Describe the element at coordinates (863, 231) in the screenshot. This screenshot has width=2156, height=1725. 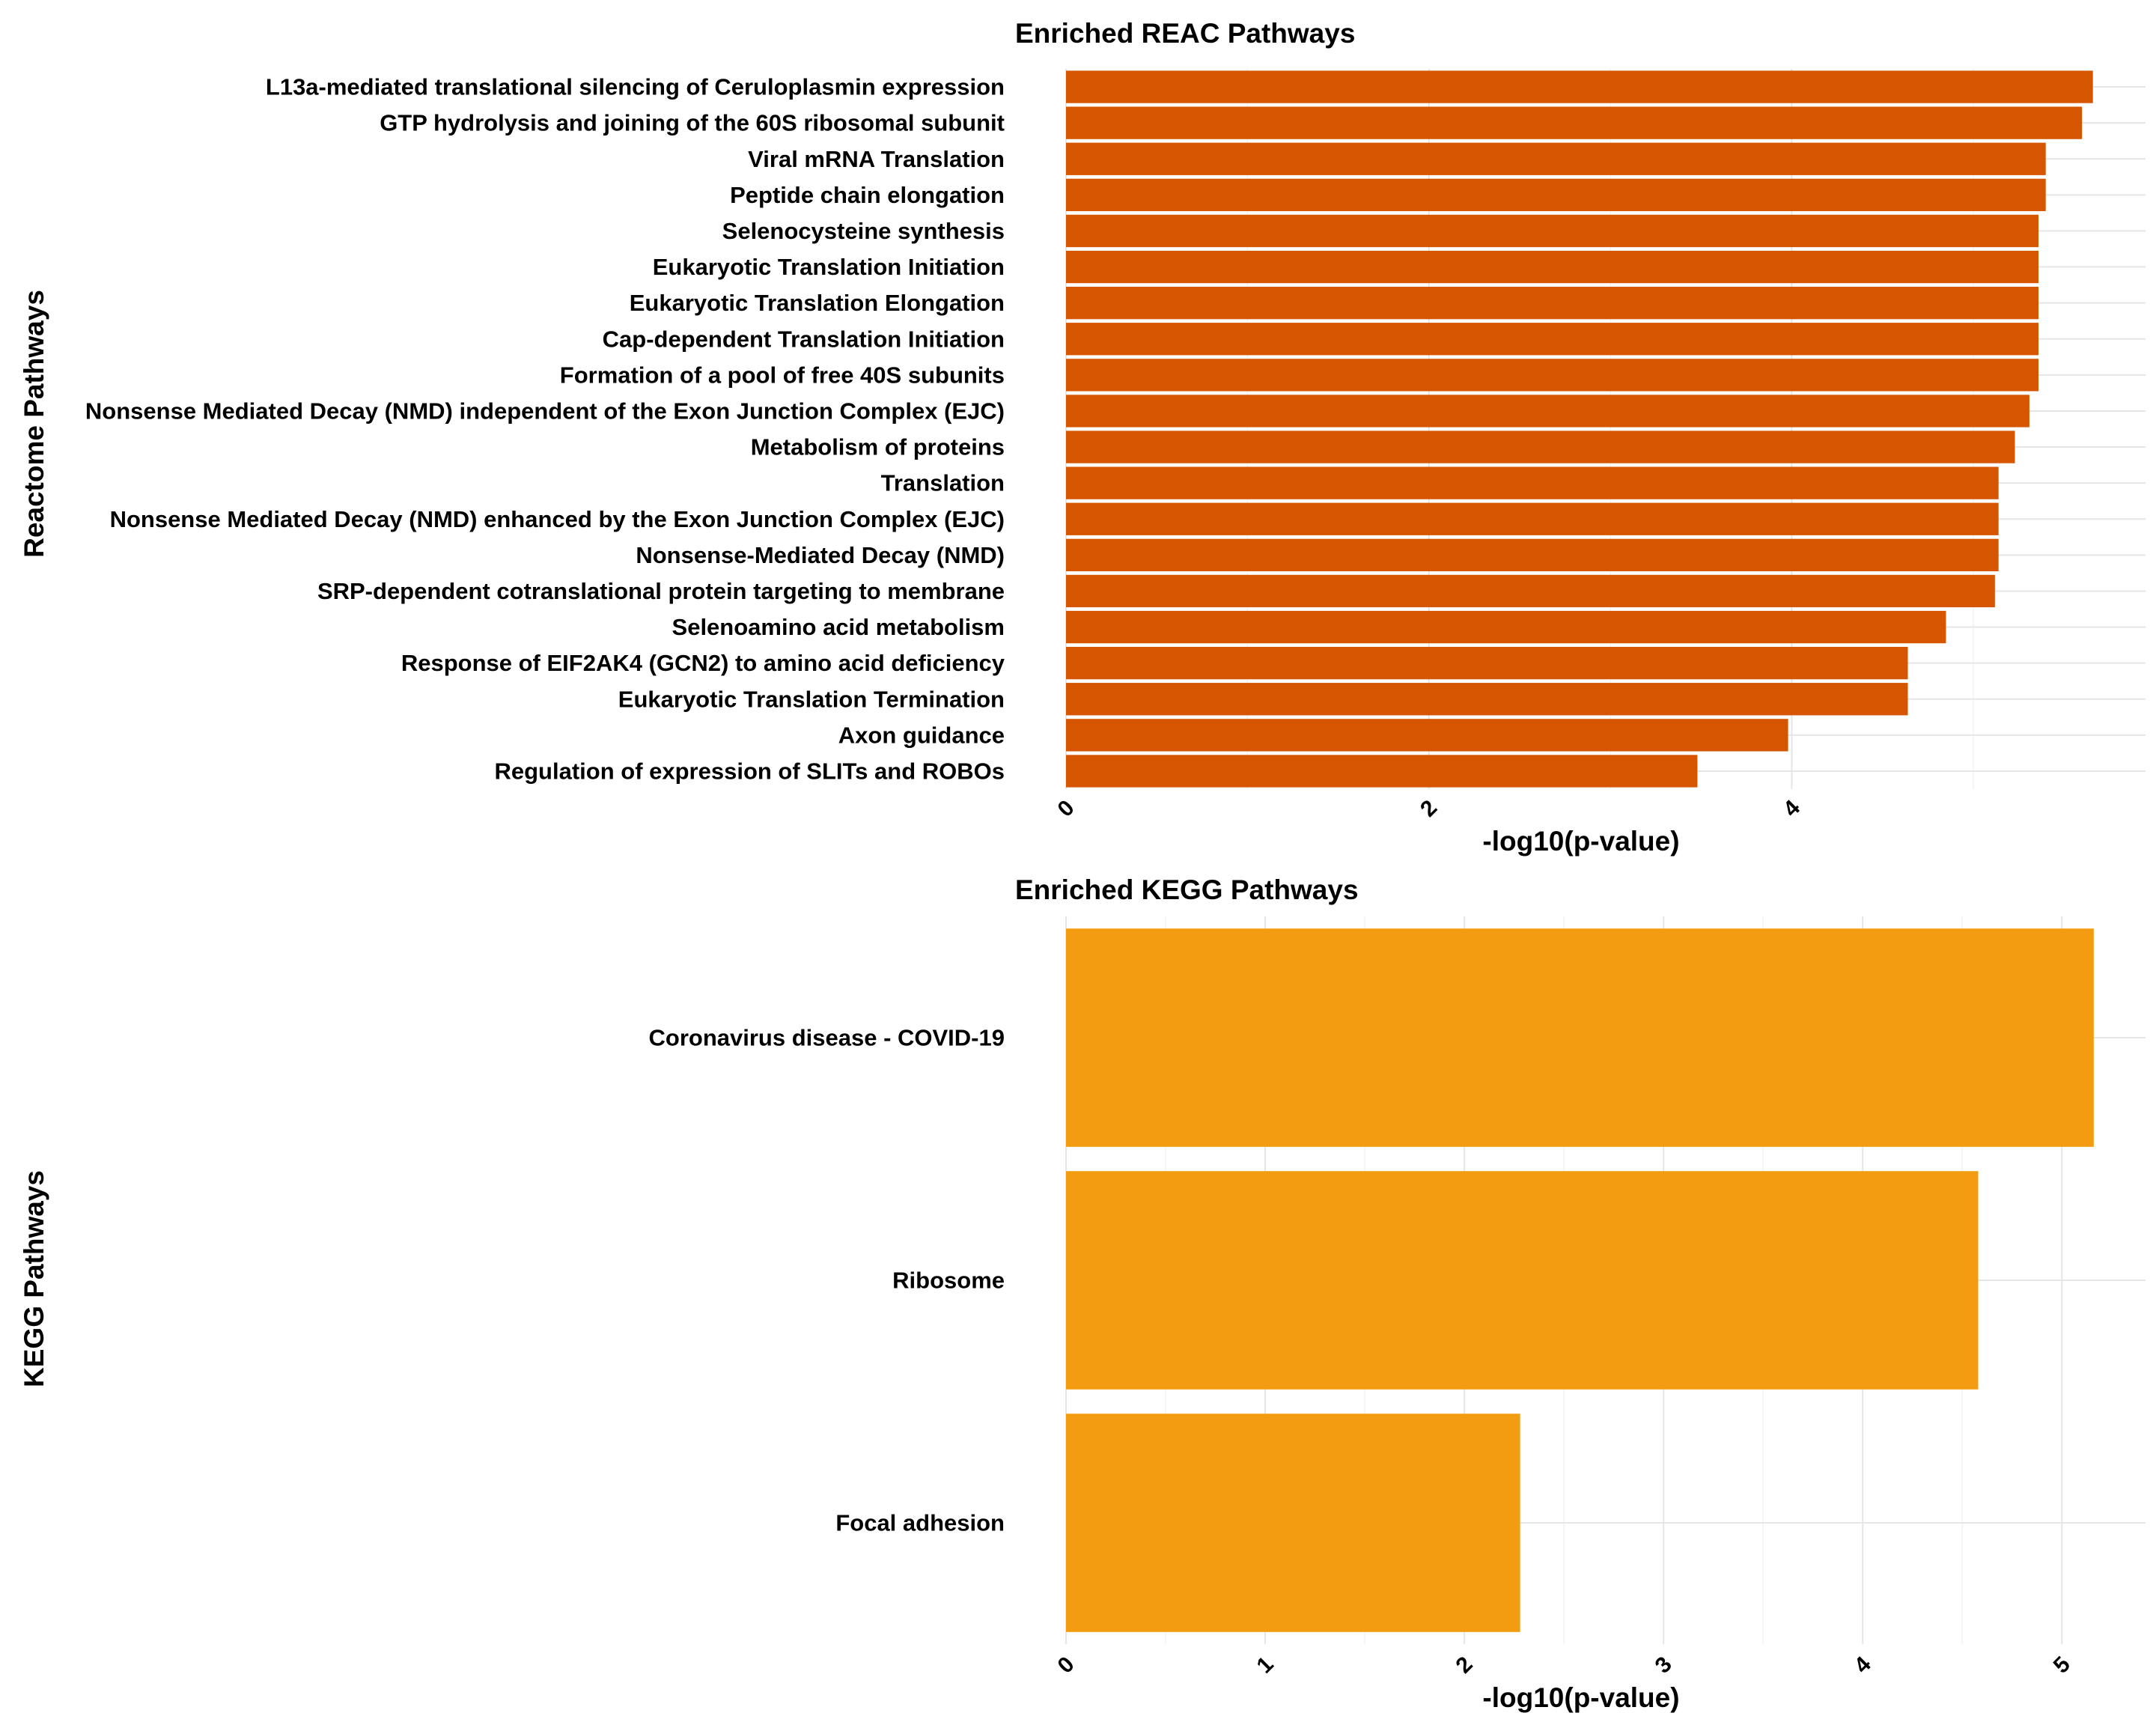
I see `reac-category-label: Selenocysteine synthesis` at that location.